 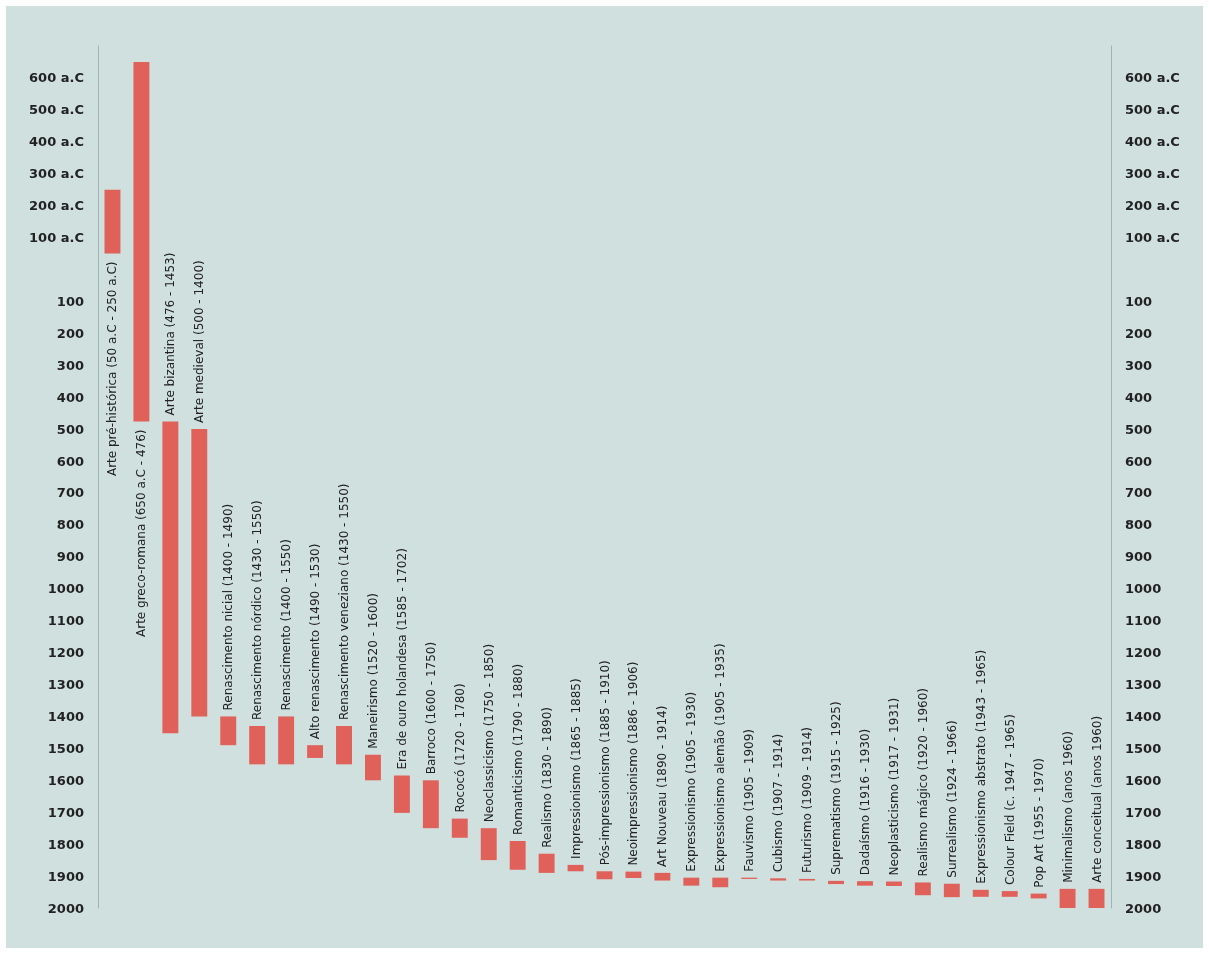 I want to click on y-tick-label: 1700, so click(x=65, y=812).